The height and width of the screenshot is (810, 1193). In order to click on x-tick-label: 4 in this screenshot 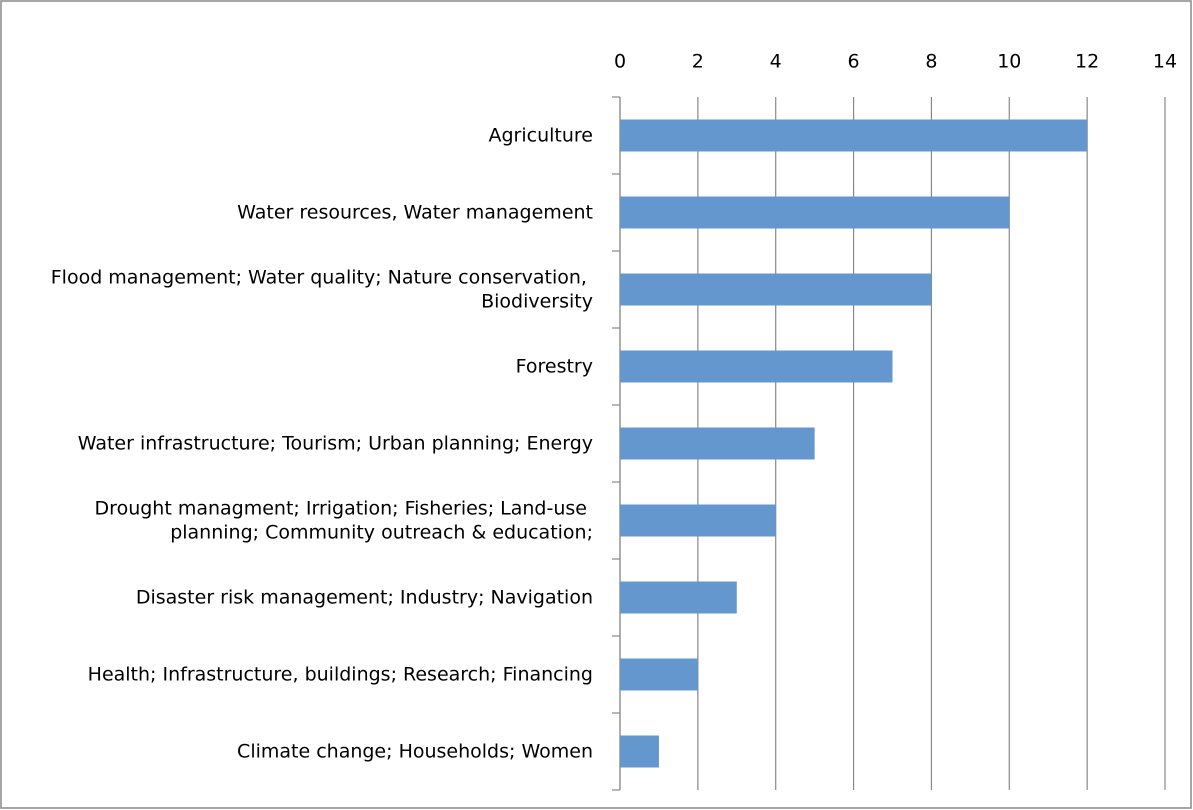, I will do `click(776, 62)`.